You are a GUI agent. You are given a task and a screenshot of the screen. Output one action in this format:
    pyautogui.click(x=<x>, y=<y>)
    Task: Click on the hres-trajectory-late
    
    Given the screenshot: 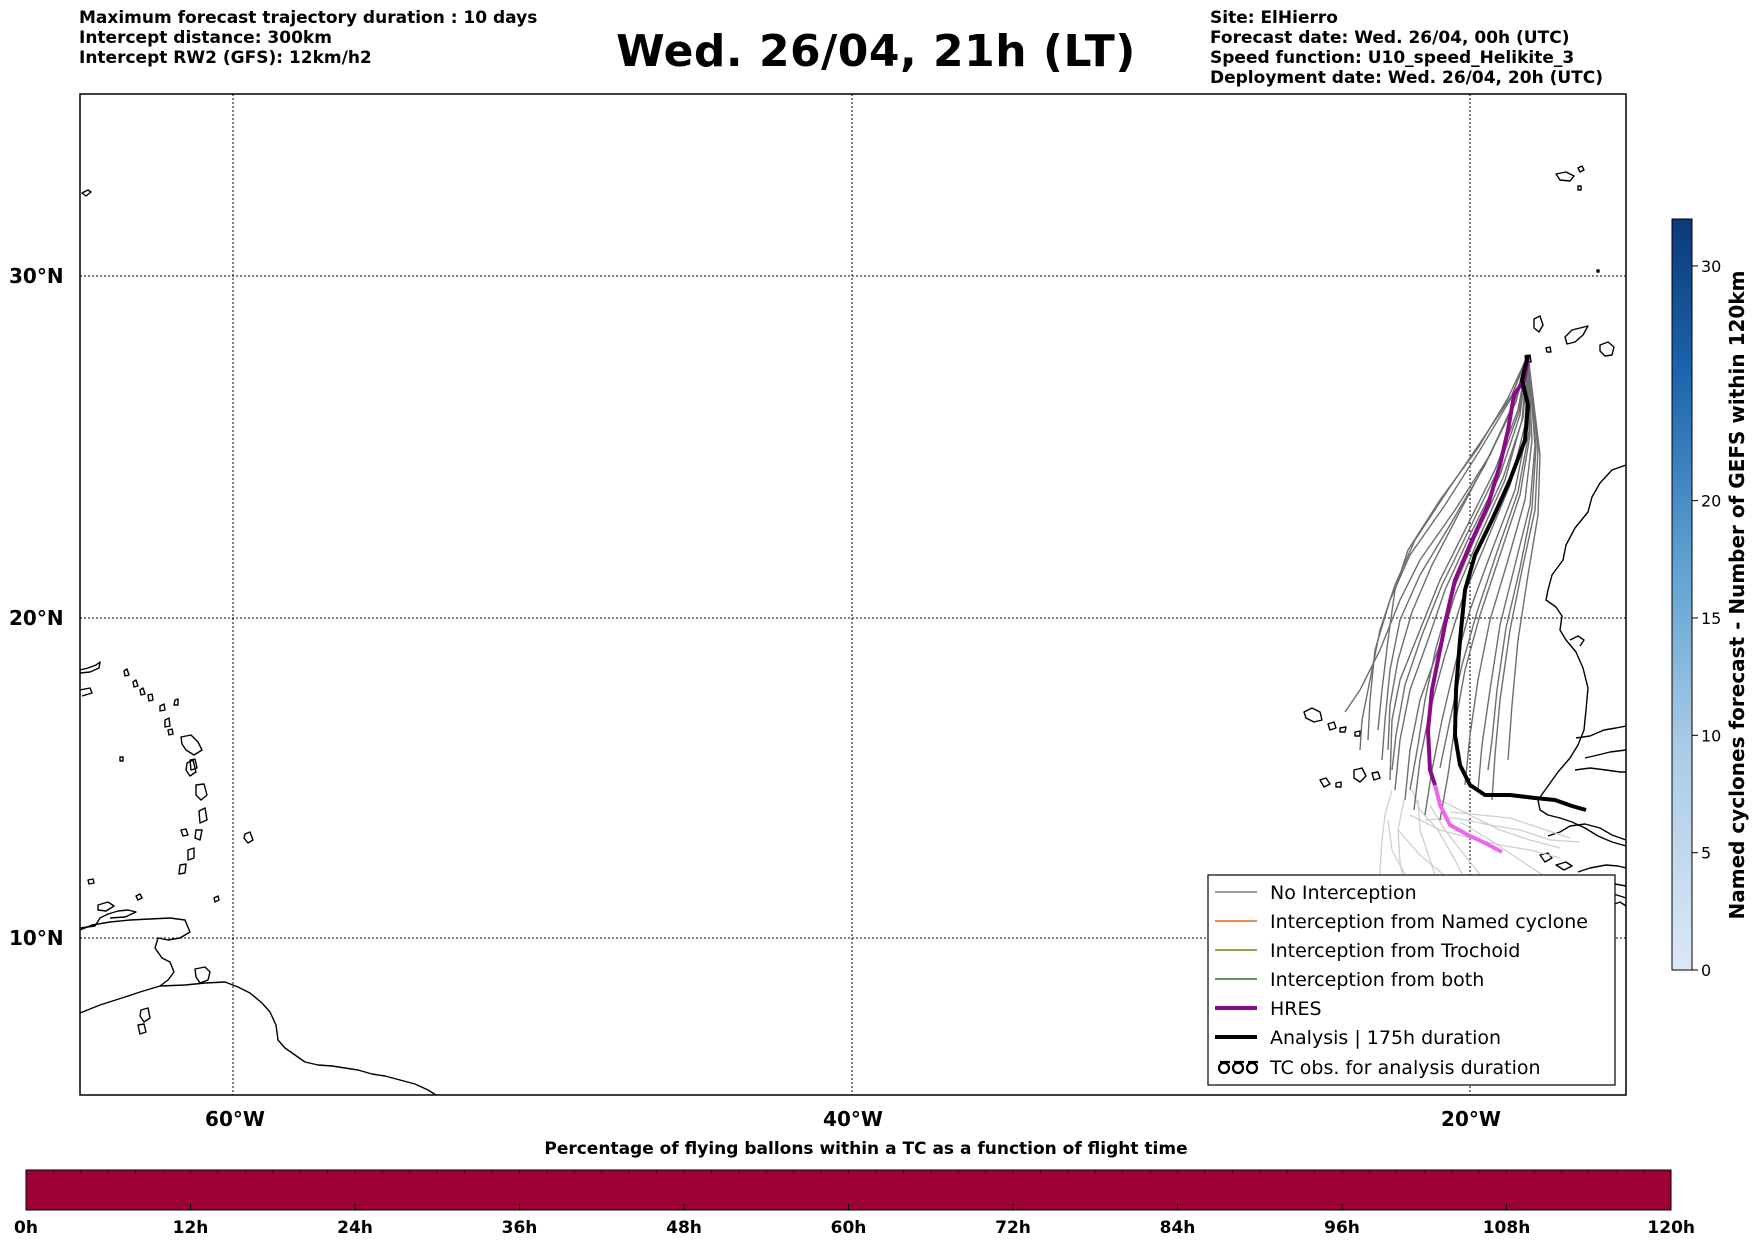 What is the action you would take?
    pyautogui.click(x=1468, y=819)
    